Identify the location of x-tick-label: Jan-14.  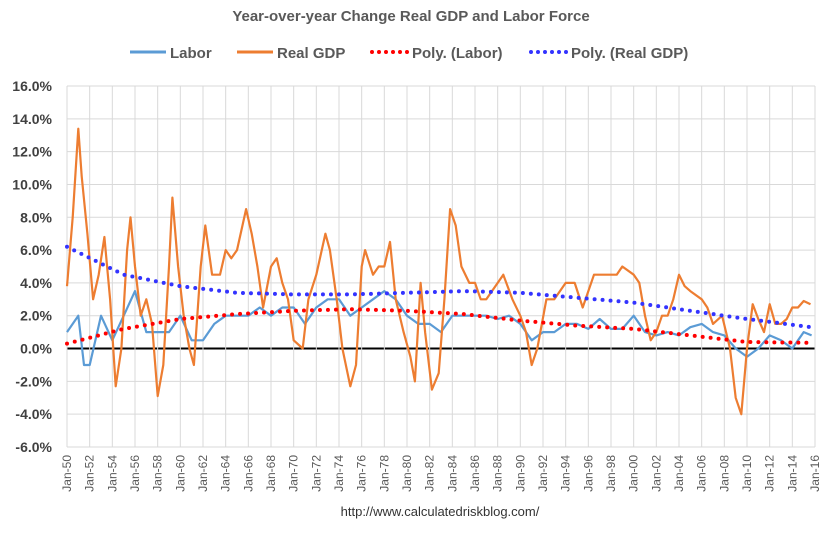
(792, 473).